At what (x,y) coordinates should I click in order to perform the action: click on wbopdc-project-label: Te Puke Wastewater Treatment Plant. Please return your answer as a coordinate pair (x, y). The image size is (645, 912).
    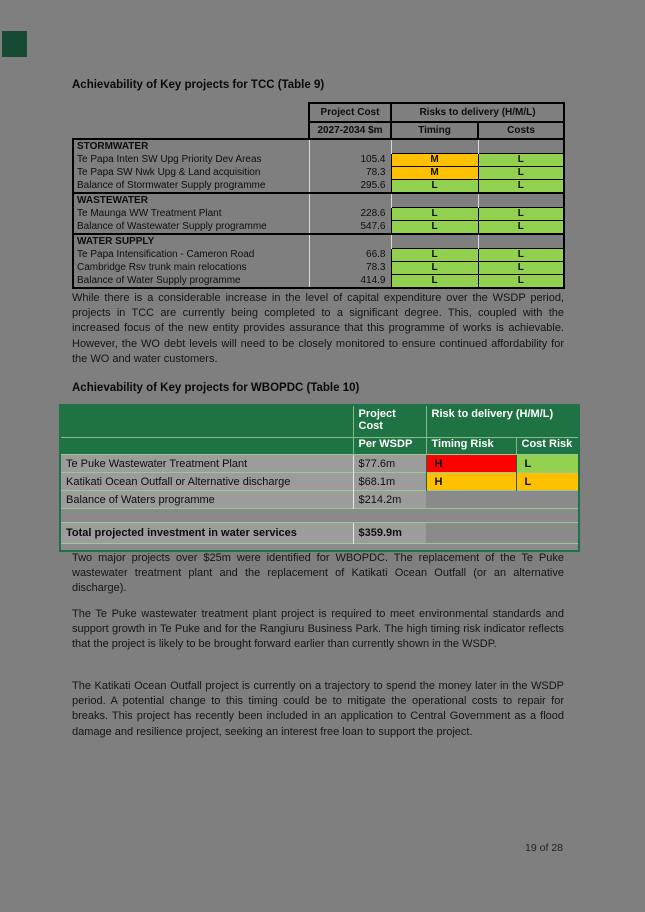
    Looking at the image, I should click on (206, 463).